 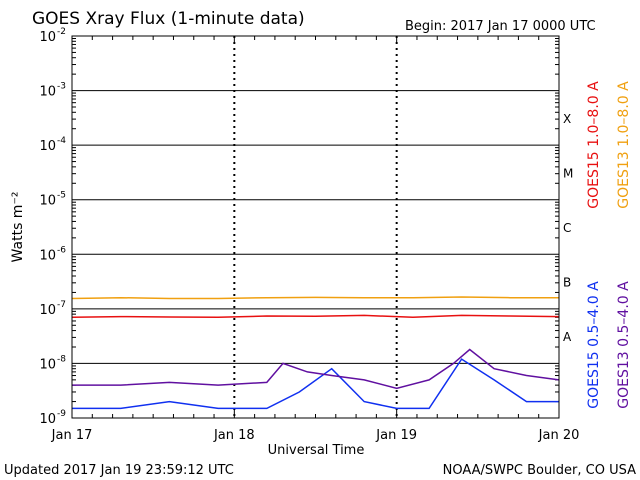 What do you see at coordinates (61, 414) in the screenshot?
I see `y-tick-exponent: -9` at bounding box center [61, 414].